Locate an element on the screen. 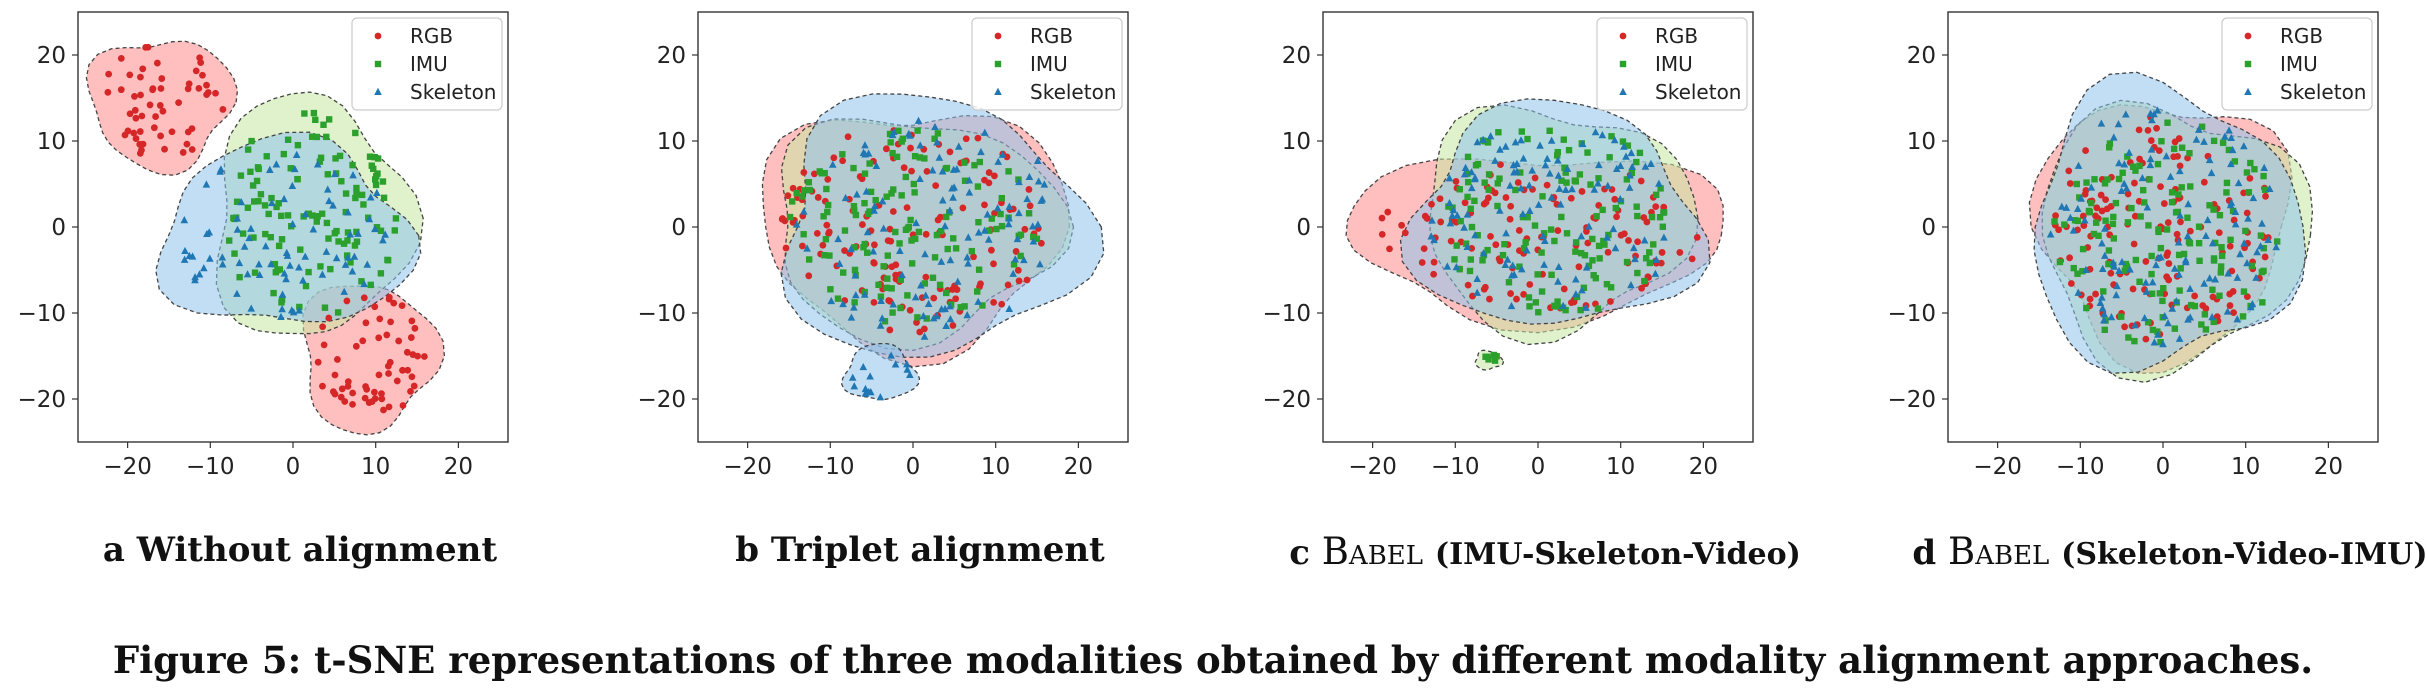  legend-marker-imu is located at coordinates (2248, 64).